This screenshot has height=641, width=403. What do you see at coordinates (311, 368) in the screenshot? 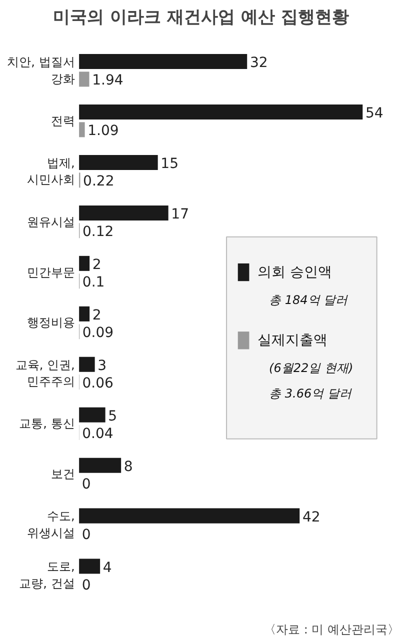
I see `annotation: (6월22일 현재)` at bounding box center [311, 368].